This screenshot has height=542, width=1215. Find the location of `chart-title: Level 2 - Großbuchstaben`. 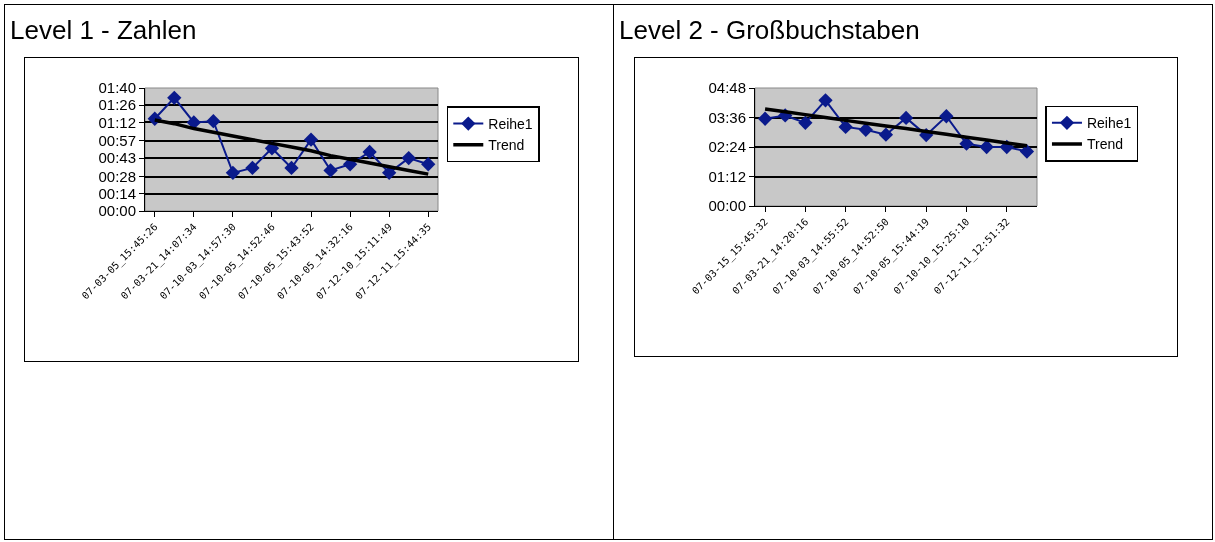

chart-title: Level 2 - Großbuchstaben is located at coordinates (769, 30).